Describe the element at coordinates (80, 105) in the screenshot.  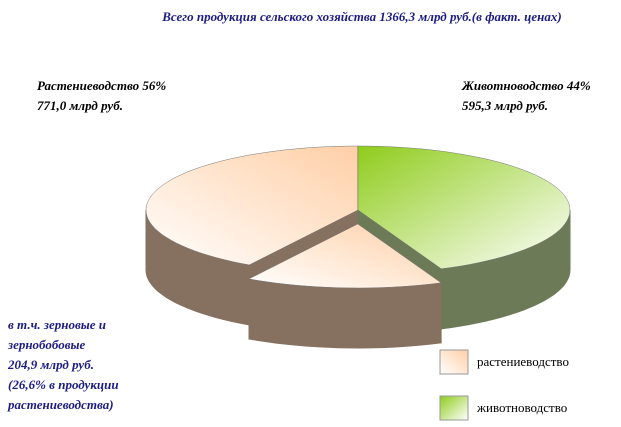
I see `slice-label: 771,0 млрд руб.` at that location.